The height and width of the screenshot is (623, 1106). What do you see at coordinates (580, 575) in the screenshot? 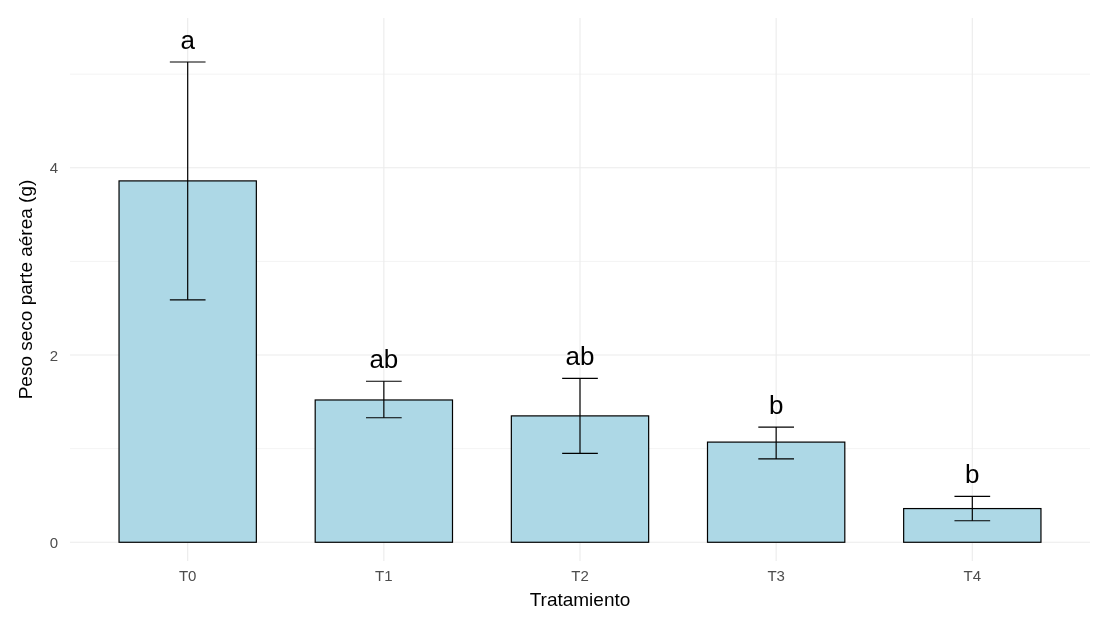
I see `x-tick-label: T2` at bounding box center [580, 575].